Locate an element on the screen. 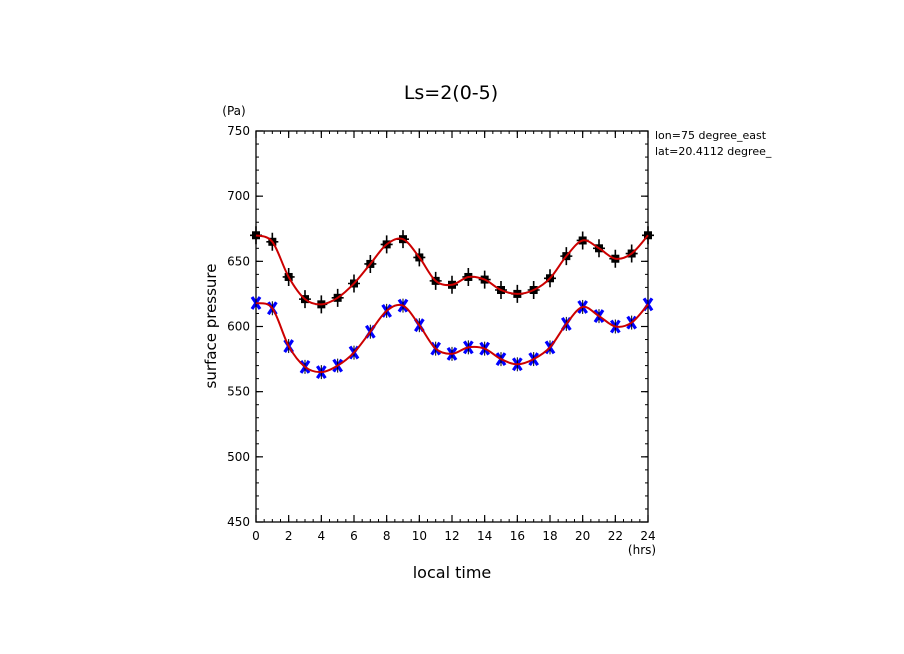  y-tick-label: 600 is located at coordinates (238, 327).